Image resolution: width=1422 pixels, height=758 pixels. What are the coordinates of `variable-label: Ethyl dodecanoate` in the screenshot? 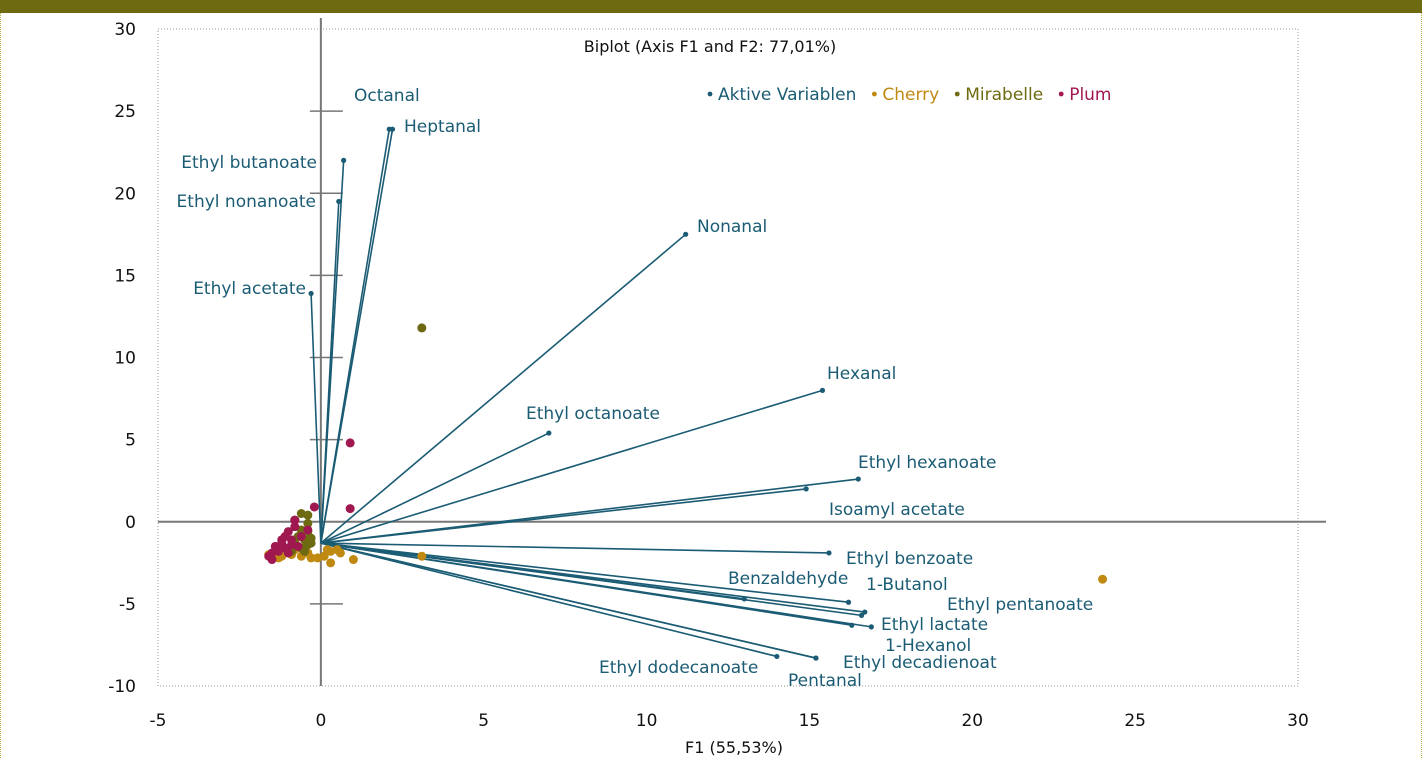 It's located at (678, 668).